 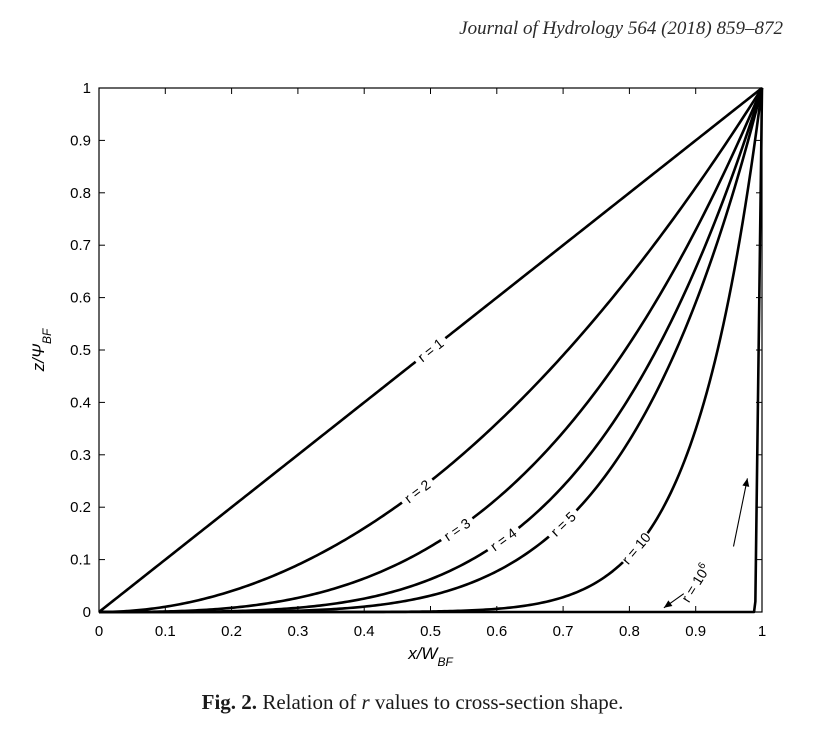 I want to click on x-tick-label: 0.7, so click(x=563, y=631).